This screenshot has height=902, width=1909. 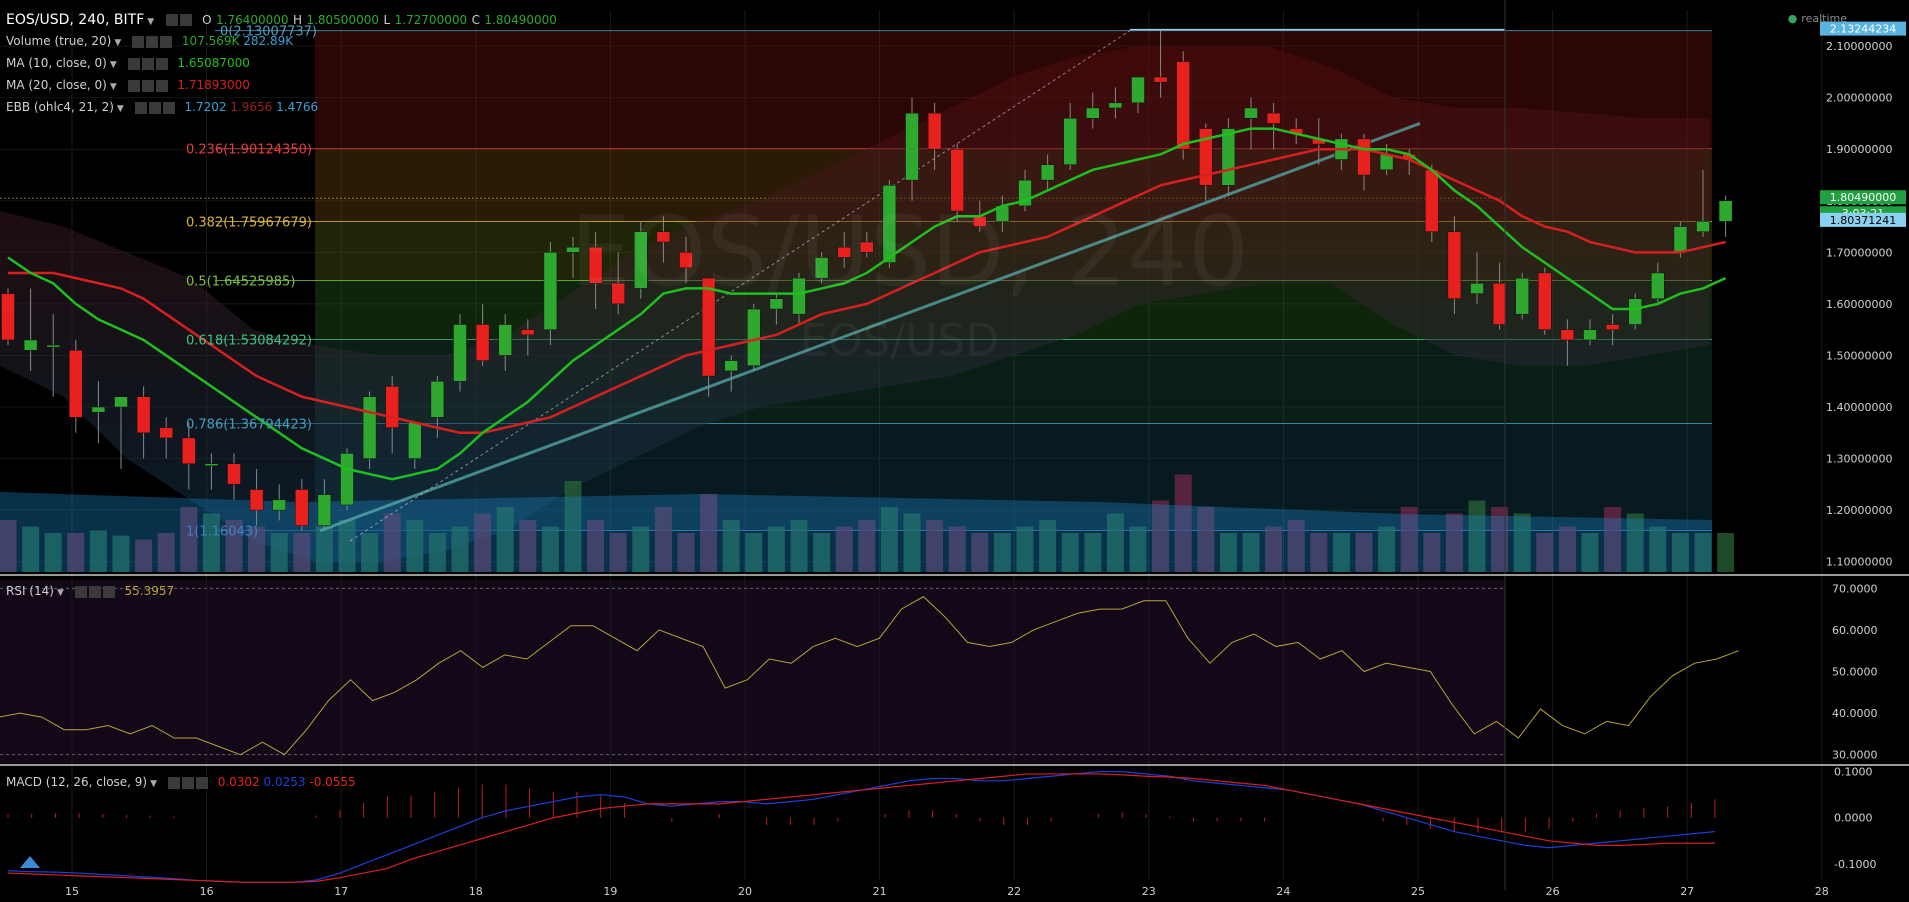 What do you see at coordinates (154, 784) in the screenshot?
I see `macd-dropdown-icon: ▼` at bounding box center [154, 784].